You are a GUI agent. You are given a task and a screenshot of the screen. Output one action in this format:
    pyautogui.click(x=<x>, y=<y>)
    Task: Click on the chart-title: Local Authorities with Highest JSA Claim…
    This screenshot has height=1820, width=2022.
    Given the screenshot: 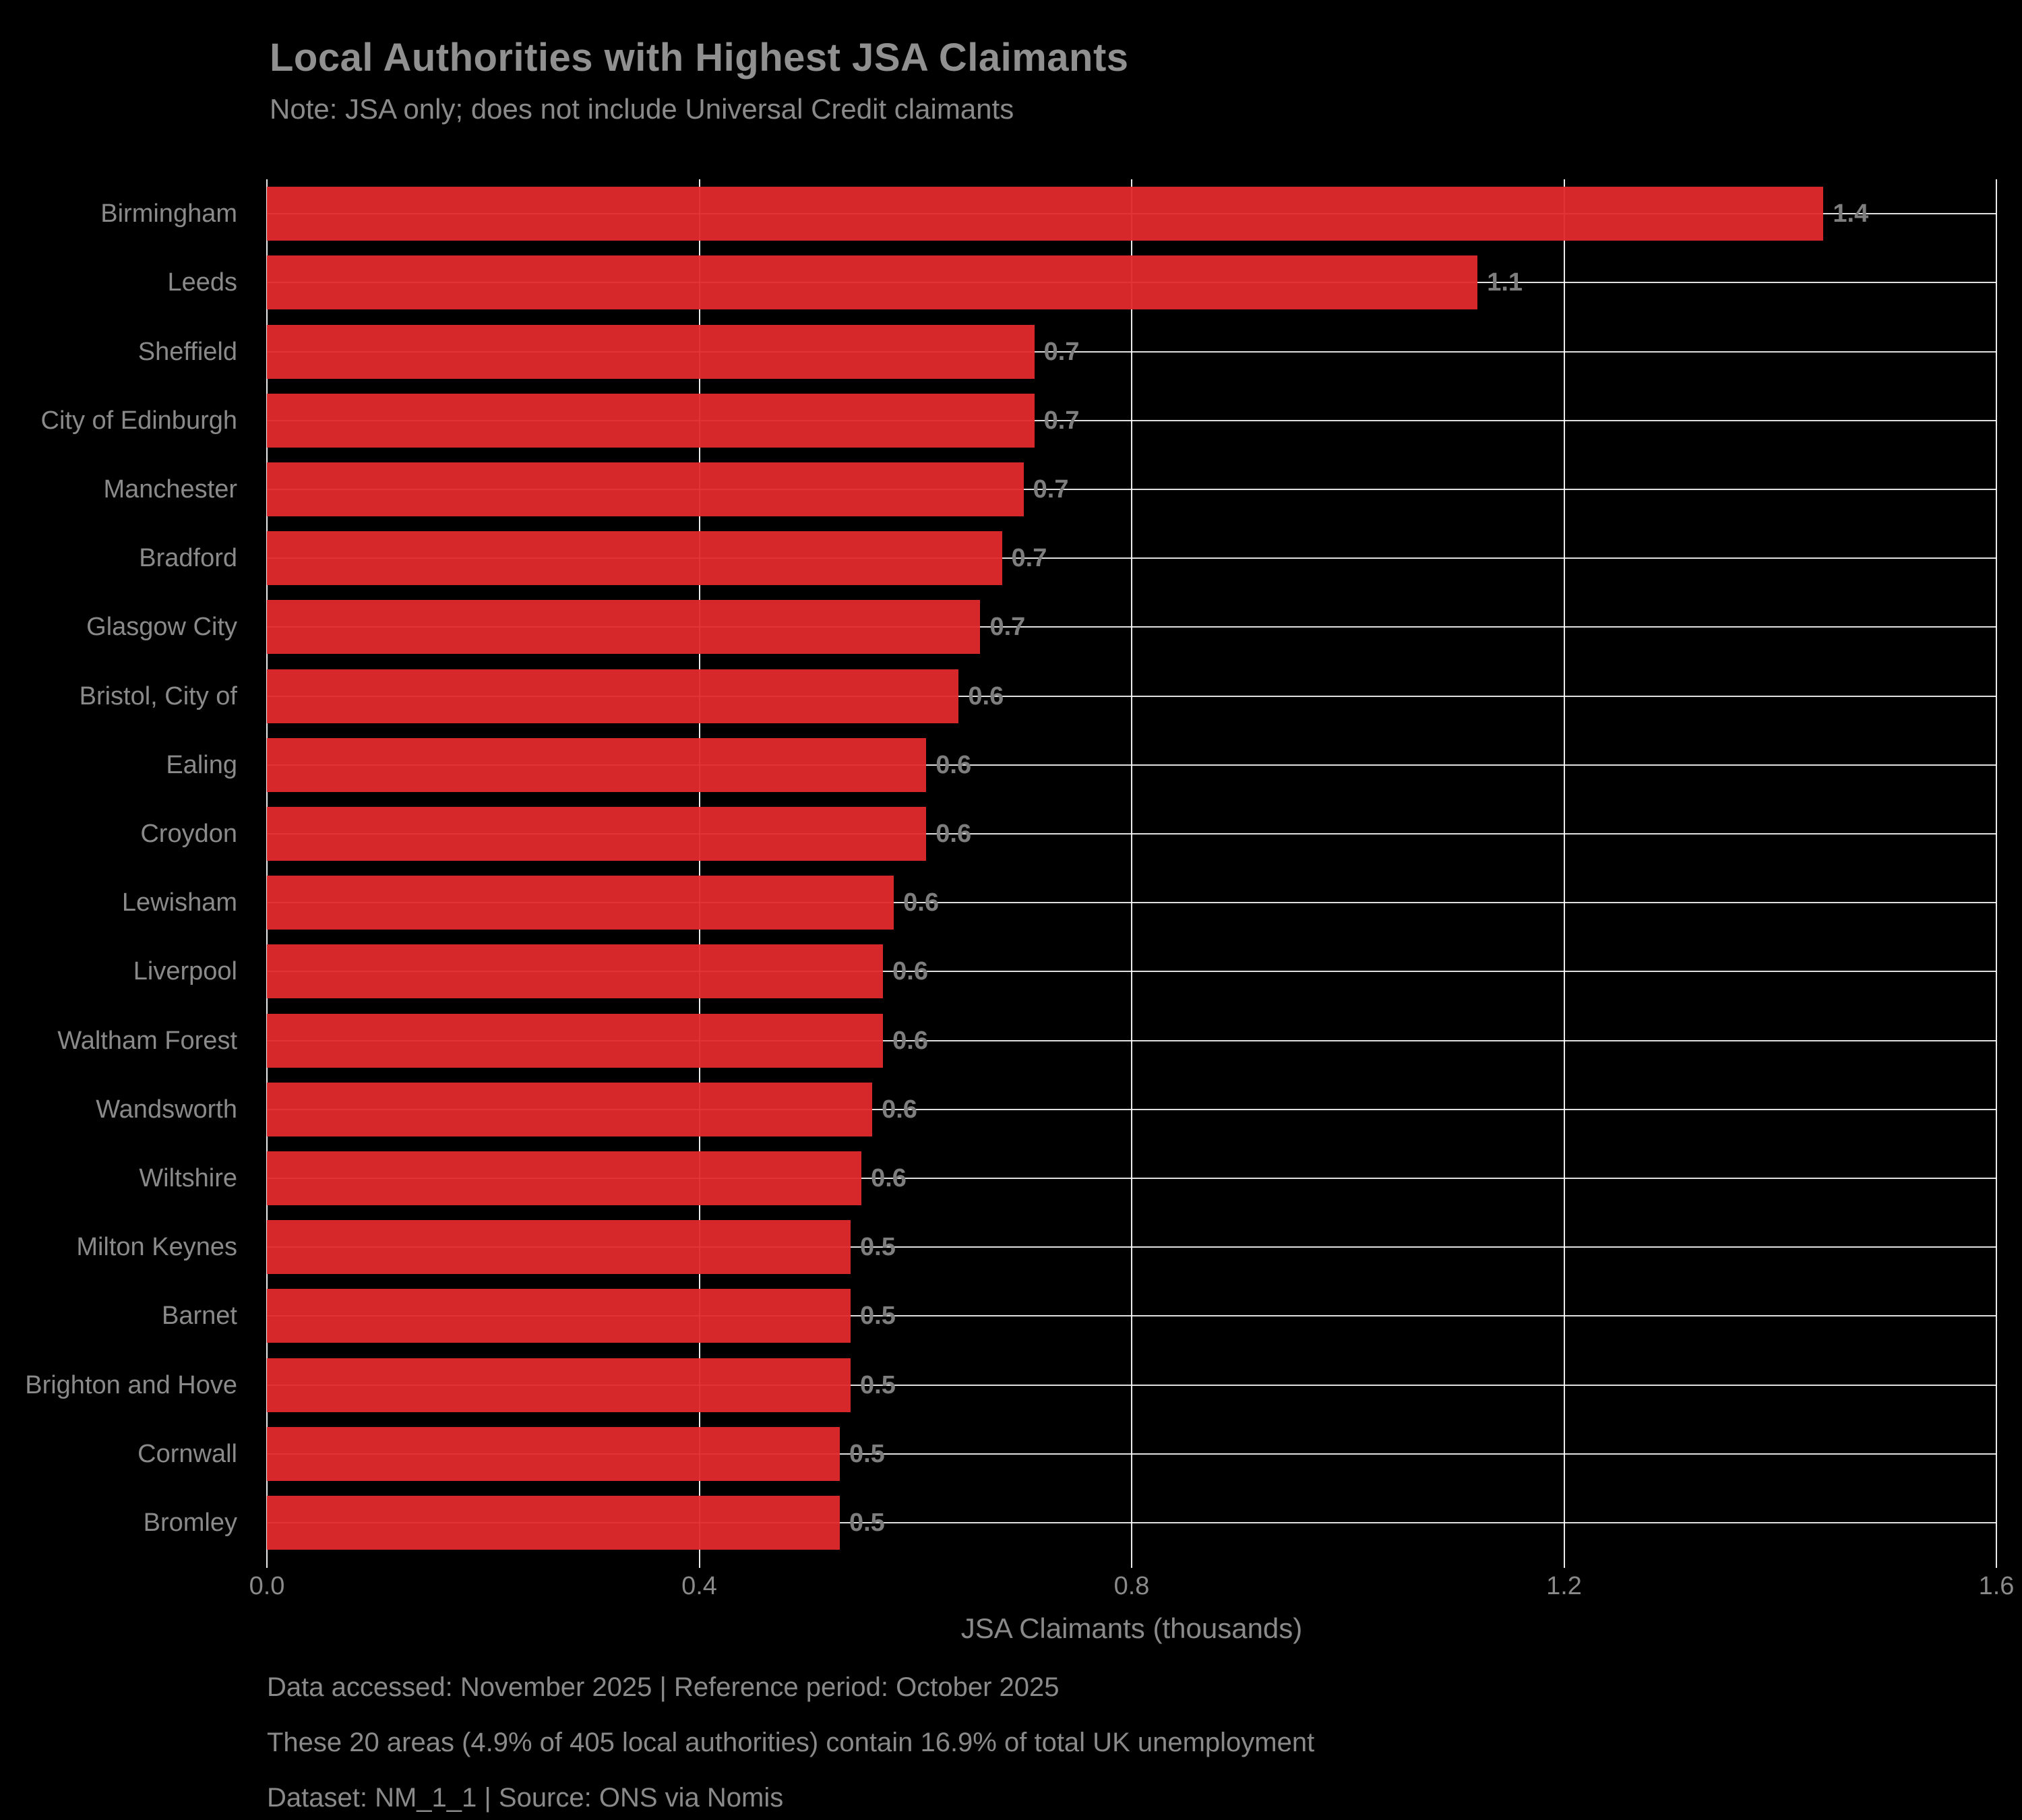 What is the action you would take?
    pyautogui.click(x=700, y=58)
    